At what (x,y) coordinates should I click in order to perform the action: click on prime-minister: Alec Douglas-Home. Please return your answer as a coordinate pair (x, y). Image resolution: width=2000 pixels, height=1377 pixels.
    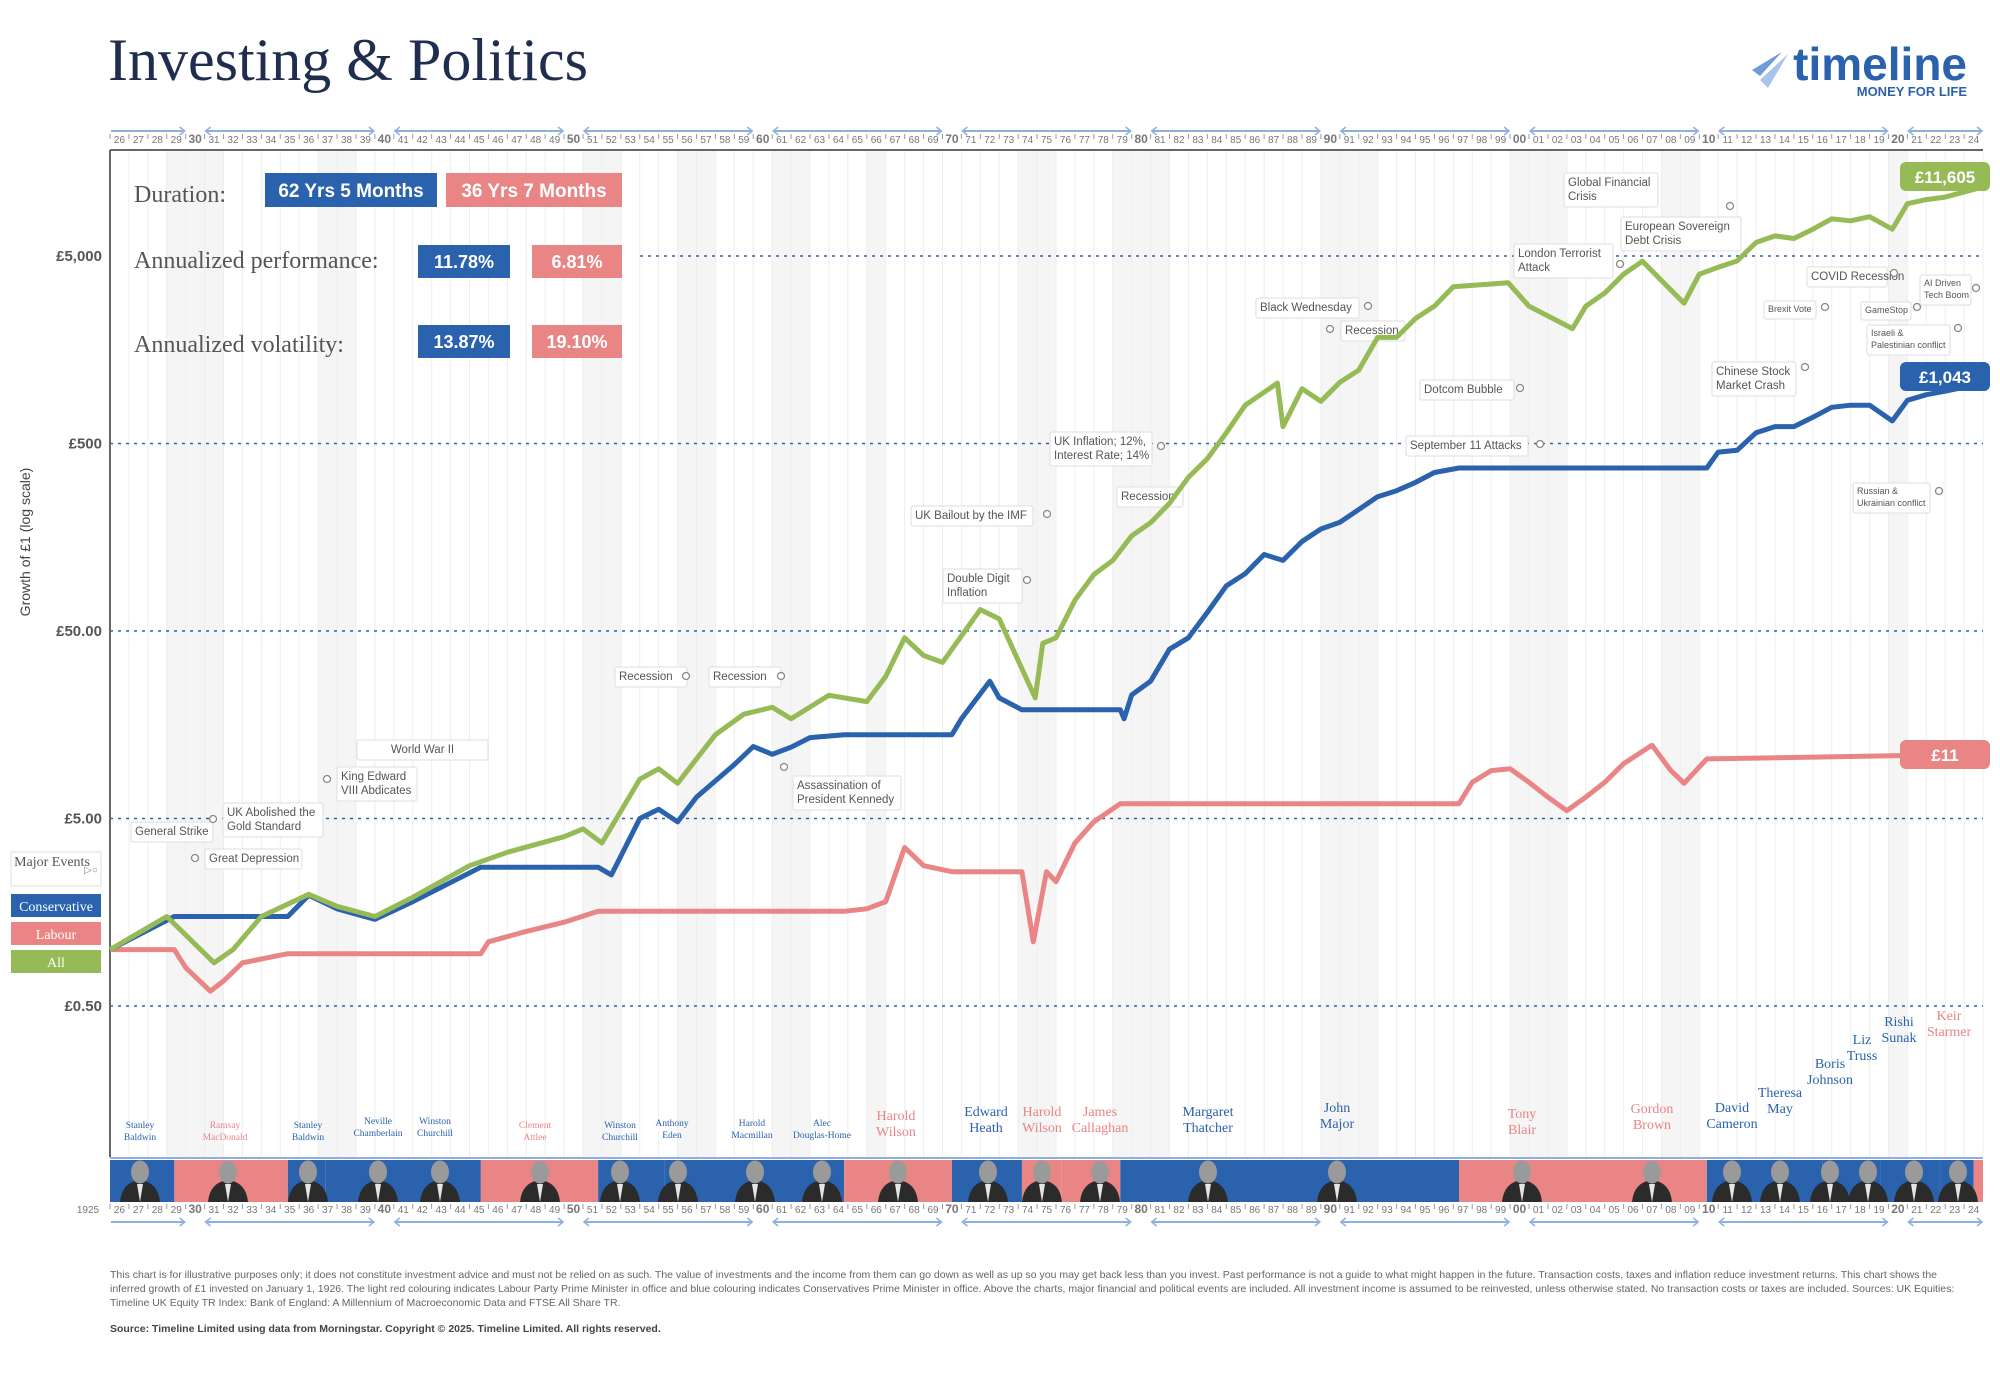
    Looking at the image, I should click on (822, 1160).